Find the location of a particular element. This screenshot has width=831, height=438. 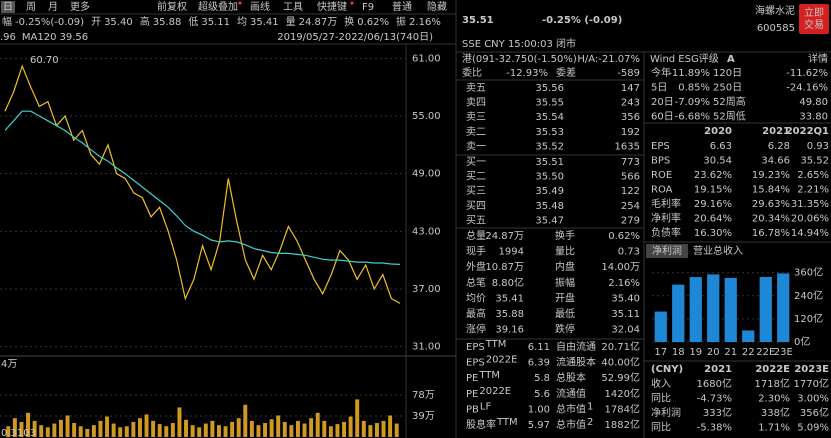

cell: 1718亿 is located at coordinates (772, 383).